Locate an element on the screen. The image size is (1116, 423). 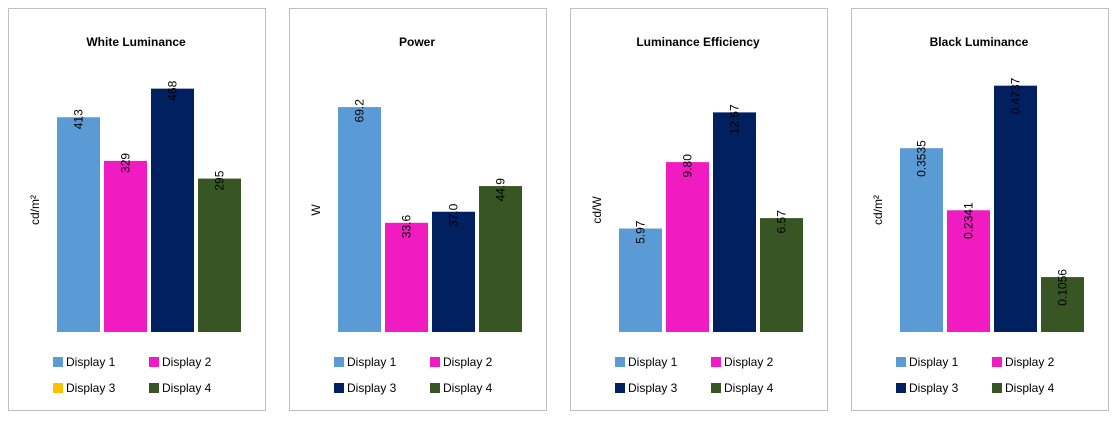
chart-title: Power is located at coordinates (417, 42).